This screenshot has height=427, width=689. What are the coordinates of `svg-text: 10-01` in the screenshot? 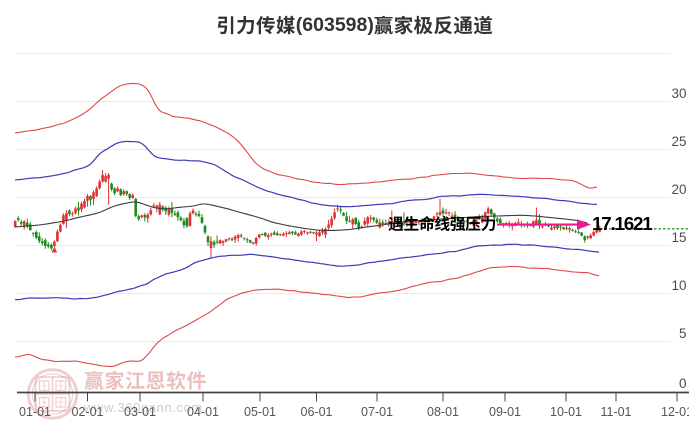 It's located at (566, 412).